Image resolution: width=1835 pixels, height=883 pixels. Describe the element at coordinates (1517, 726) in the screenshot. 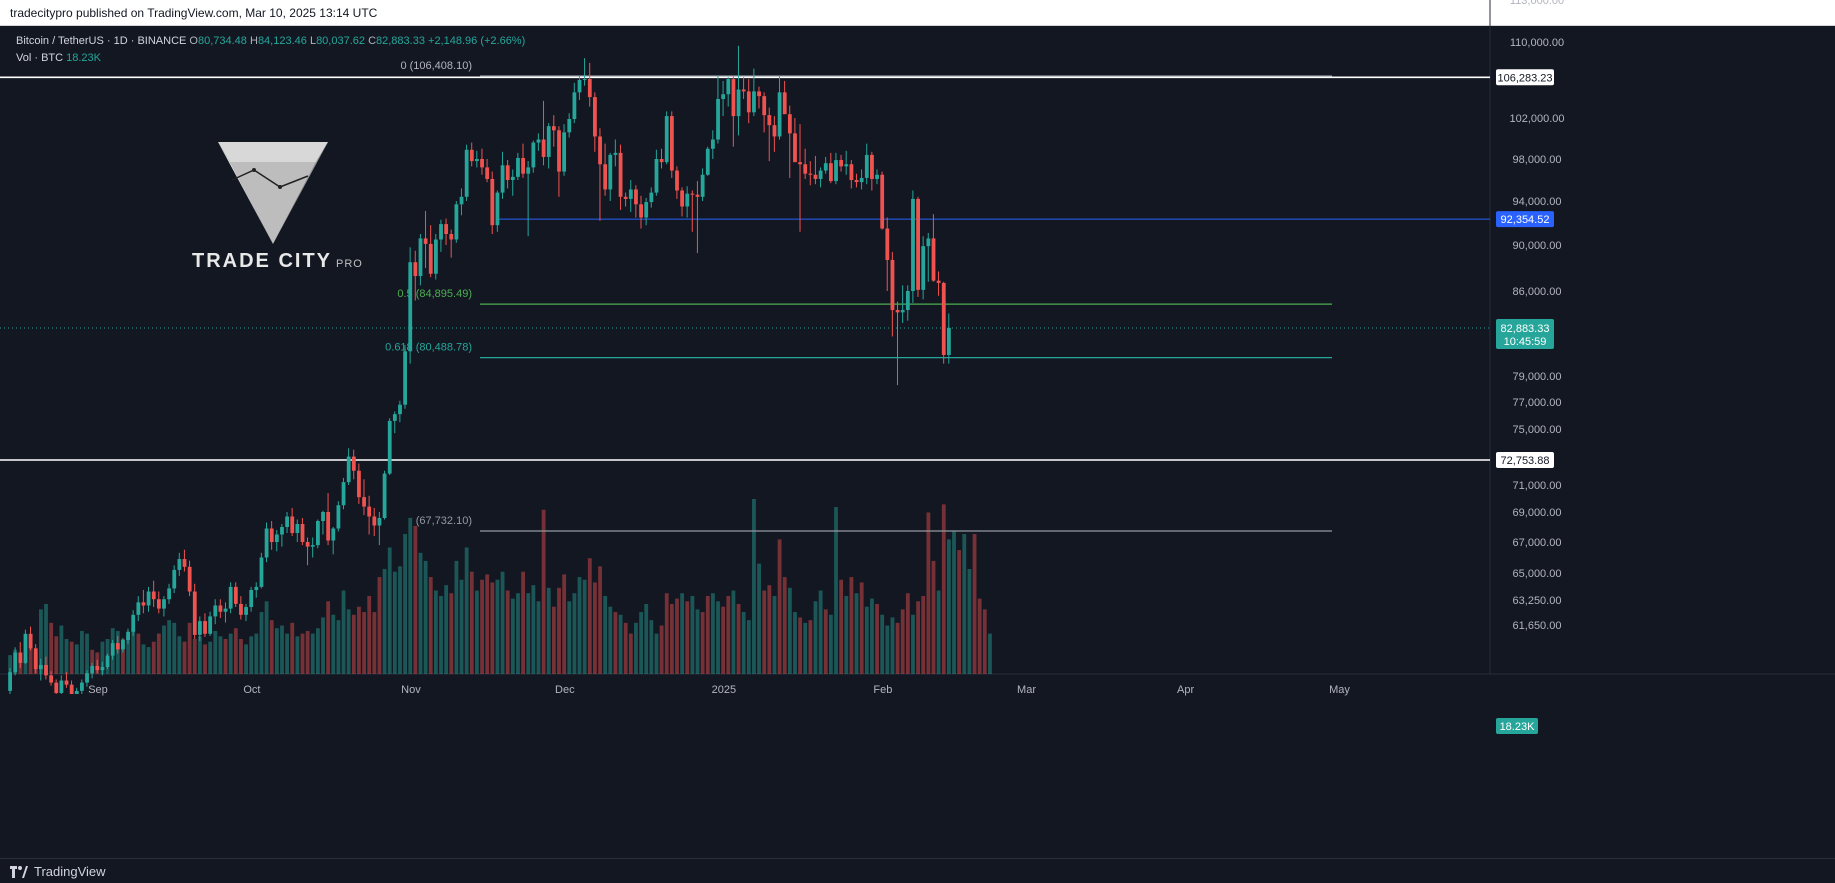

I see `volume-tag` at that location.